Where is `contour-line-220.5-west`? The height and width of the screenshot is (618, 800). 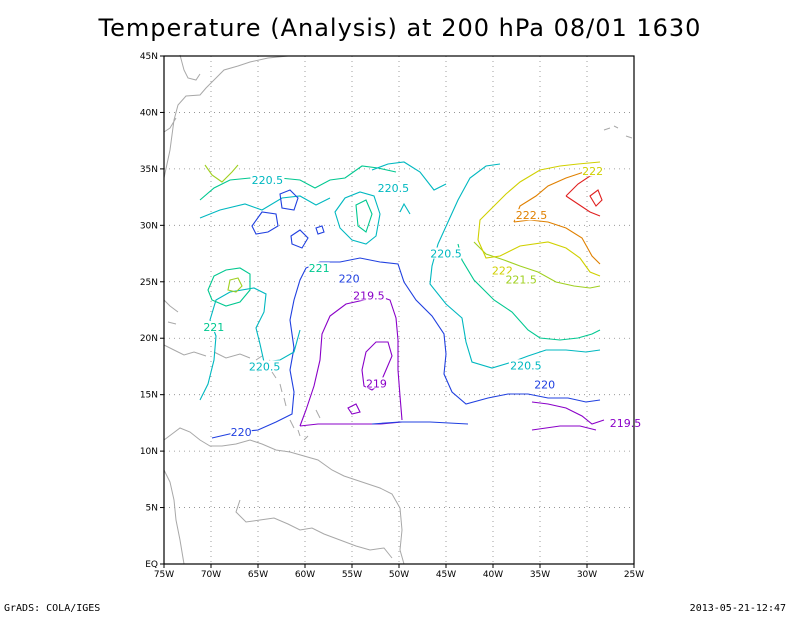 contour-line-220.5-west is located at coordinates (250, 344).